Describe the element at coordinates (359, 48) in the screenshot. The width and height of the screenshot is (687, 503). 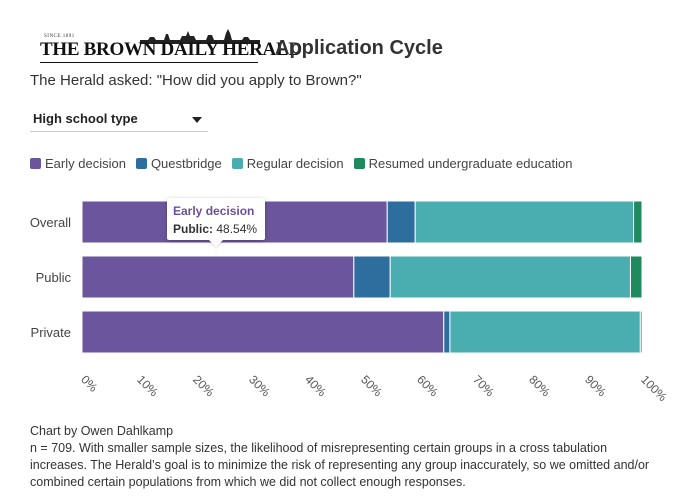
I see `chart-title: Application Cycle` at that location.